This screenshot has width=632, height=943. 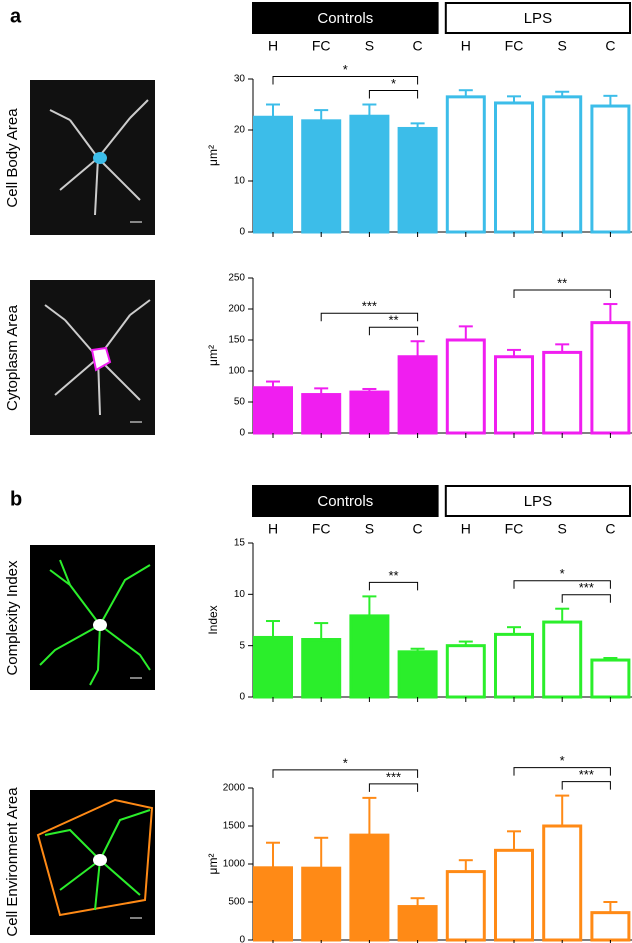 I want to click on y-tick-label: 200, so click(x=236, y=309).